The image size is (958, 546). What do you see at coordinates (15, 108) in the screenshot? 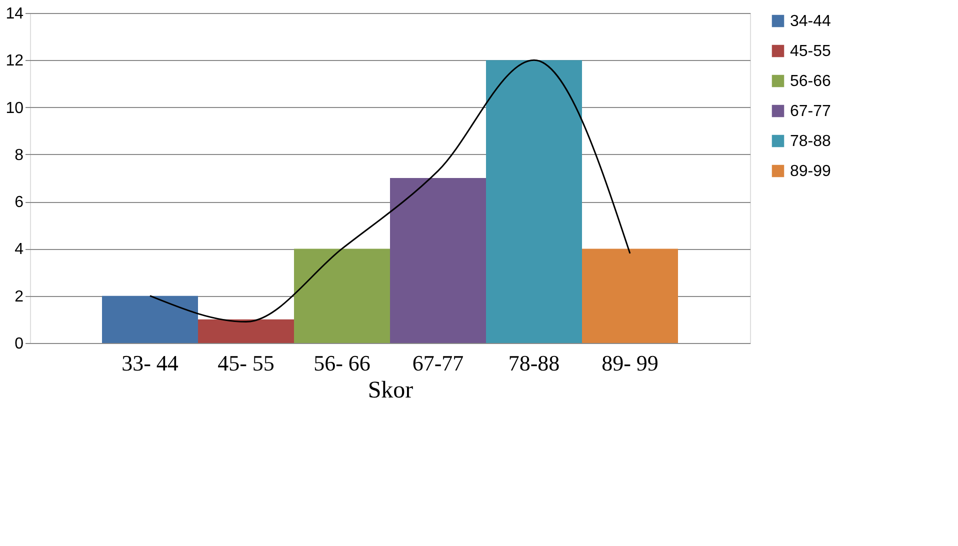
I see `y-tick-label: 10` at bounding box center [15, 108].